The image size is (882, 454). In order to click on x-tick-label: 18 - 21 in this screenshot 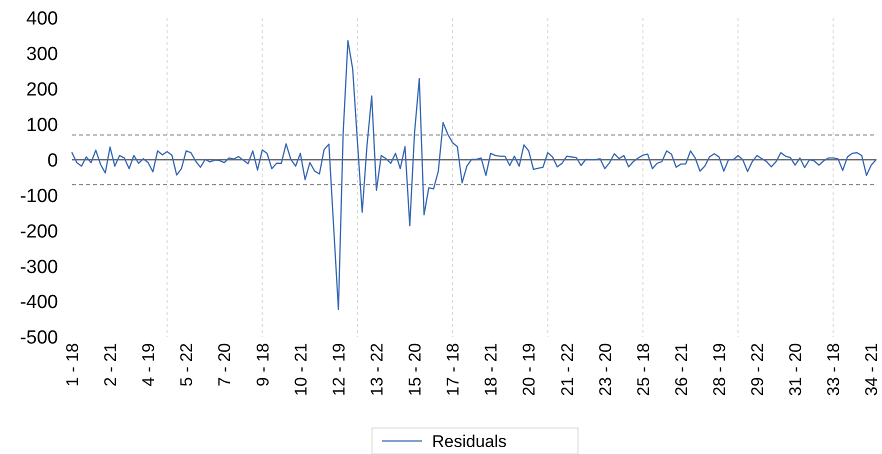, I will do `click(491, 369)`.